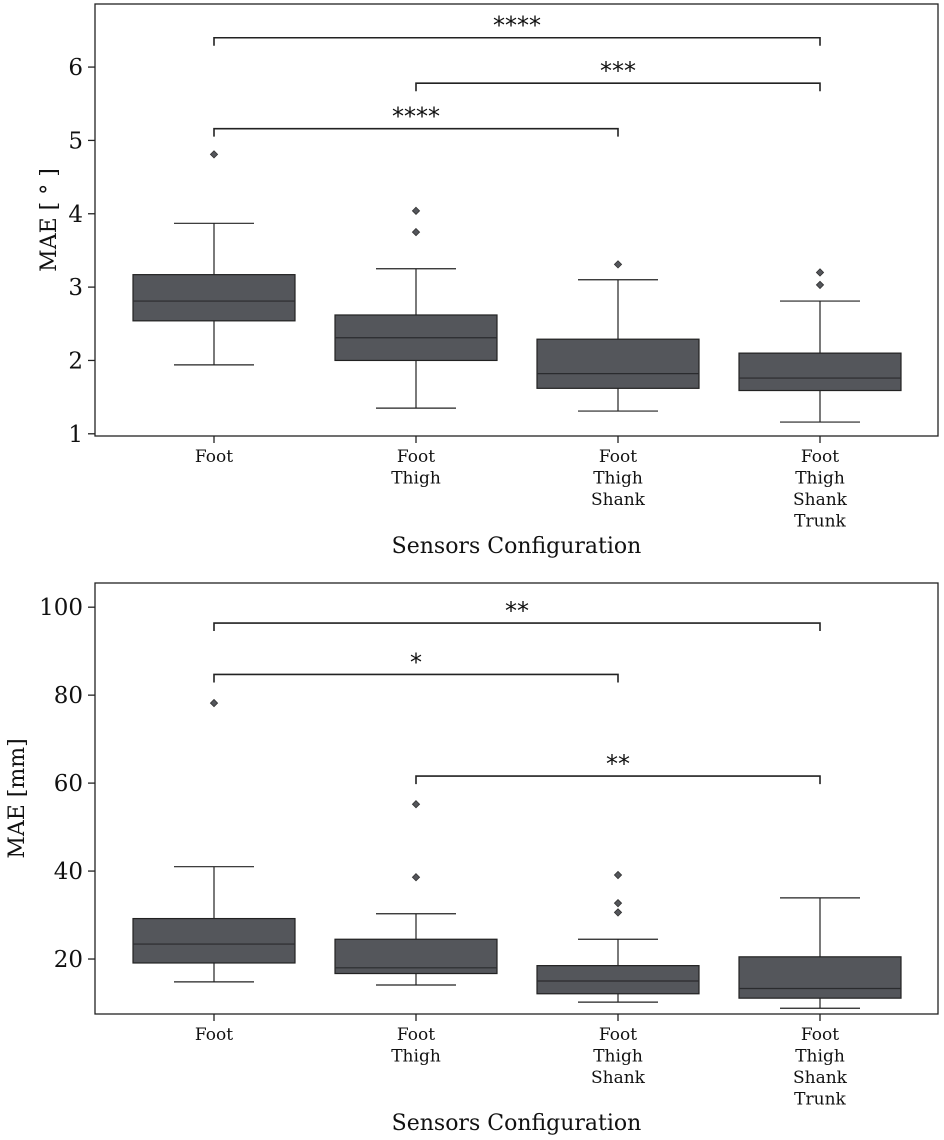 This screenshot has width=944, height=1140. Describe the element at coordinates (68, 696) in the screenshot. I see `y-tick-label: 80` at that location.